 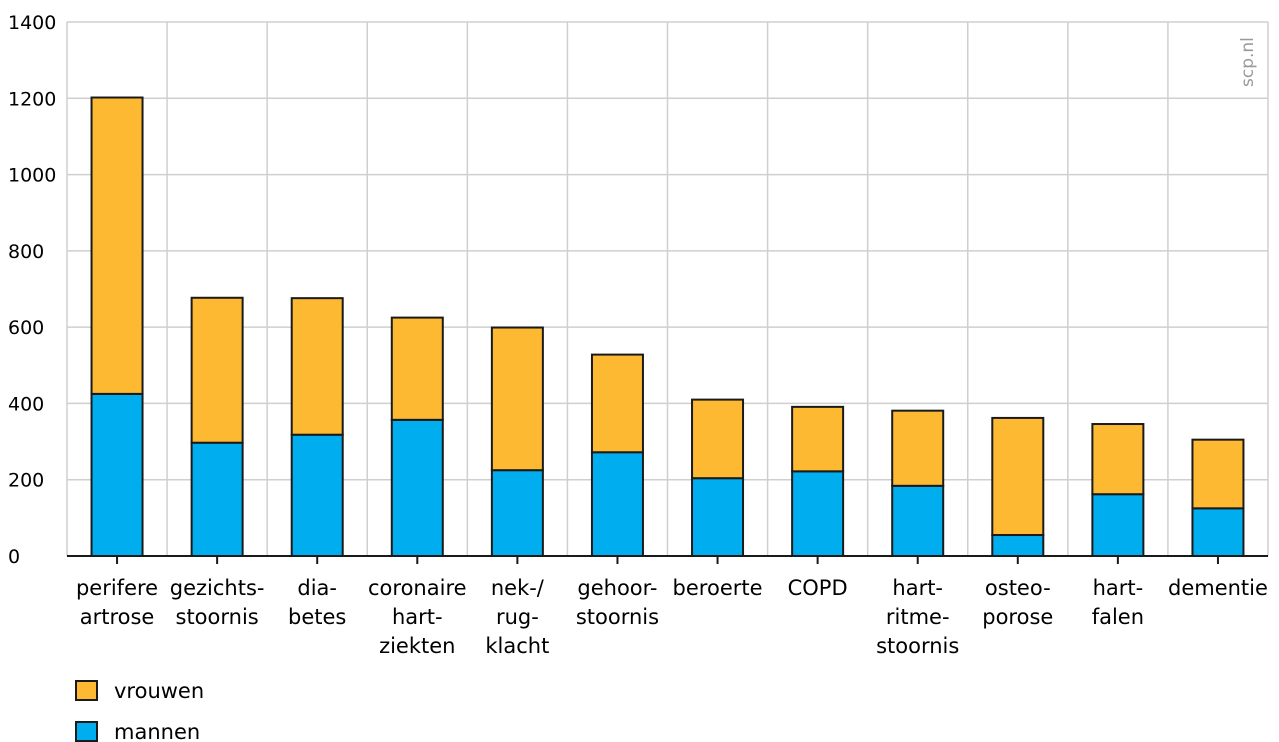 I want to click on y-tick-label: 800, so click(x=26, y=252).